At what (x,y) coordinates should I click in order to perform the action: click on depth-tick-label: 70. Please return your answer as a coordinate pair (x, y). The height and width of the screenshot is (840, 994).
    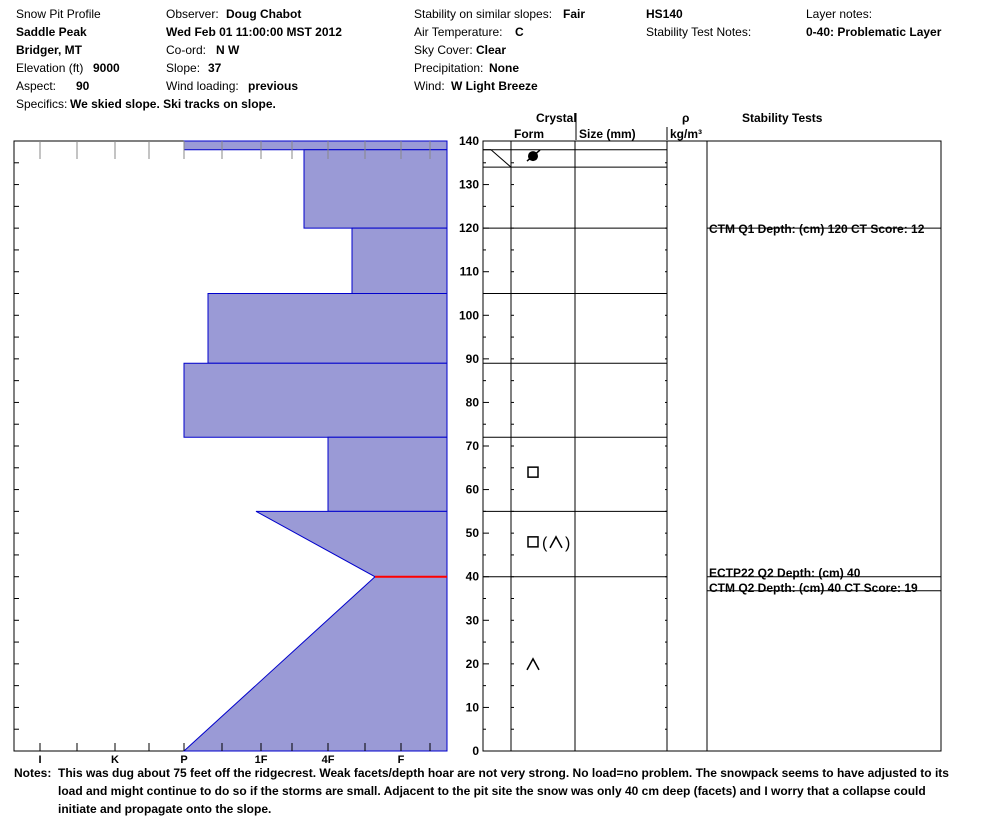
    Looking at the image, I should click on (473, 446).